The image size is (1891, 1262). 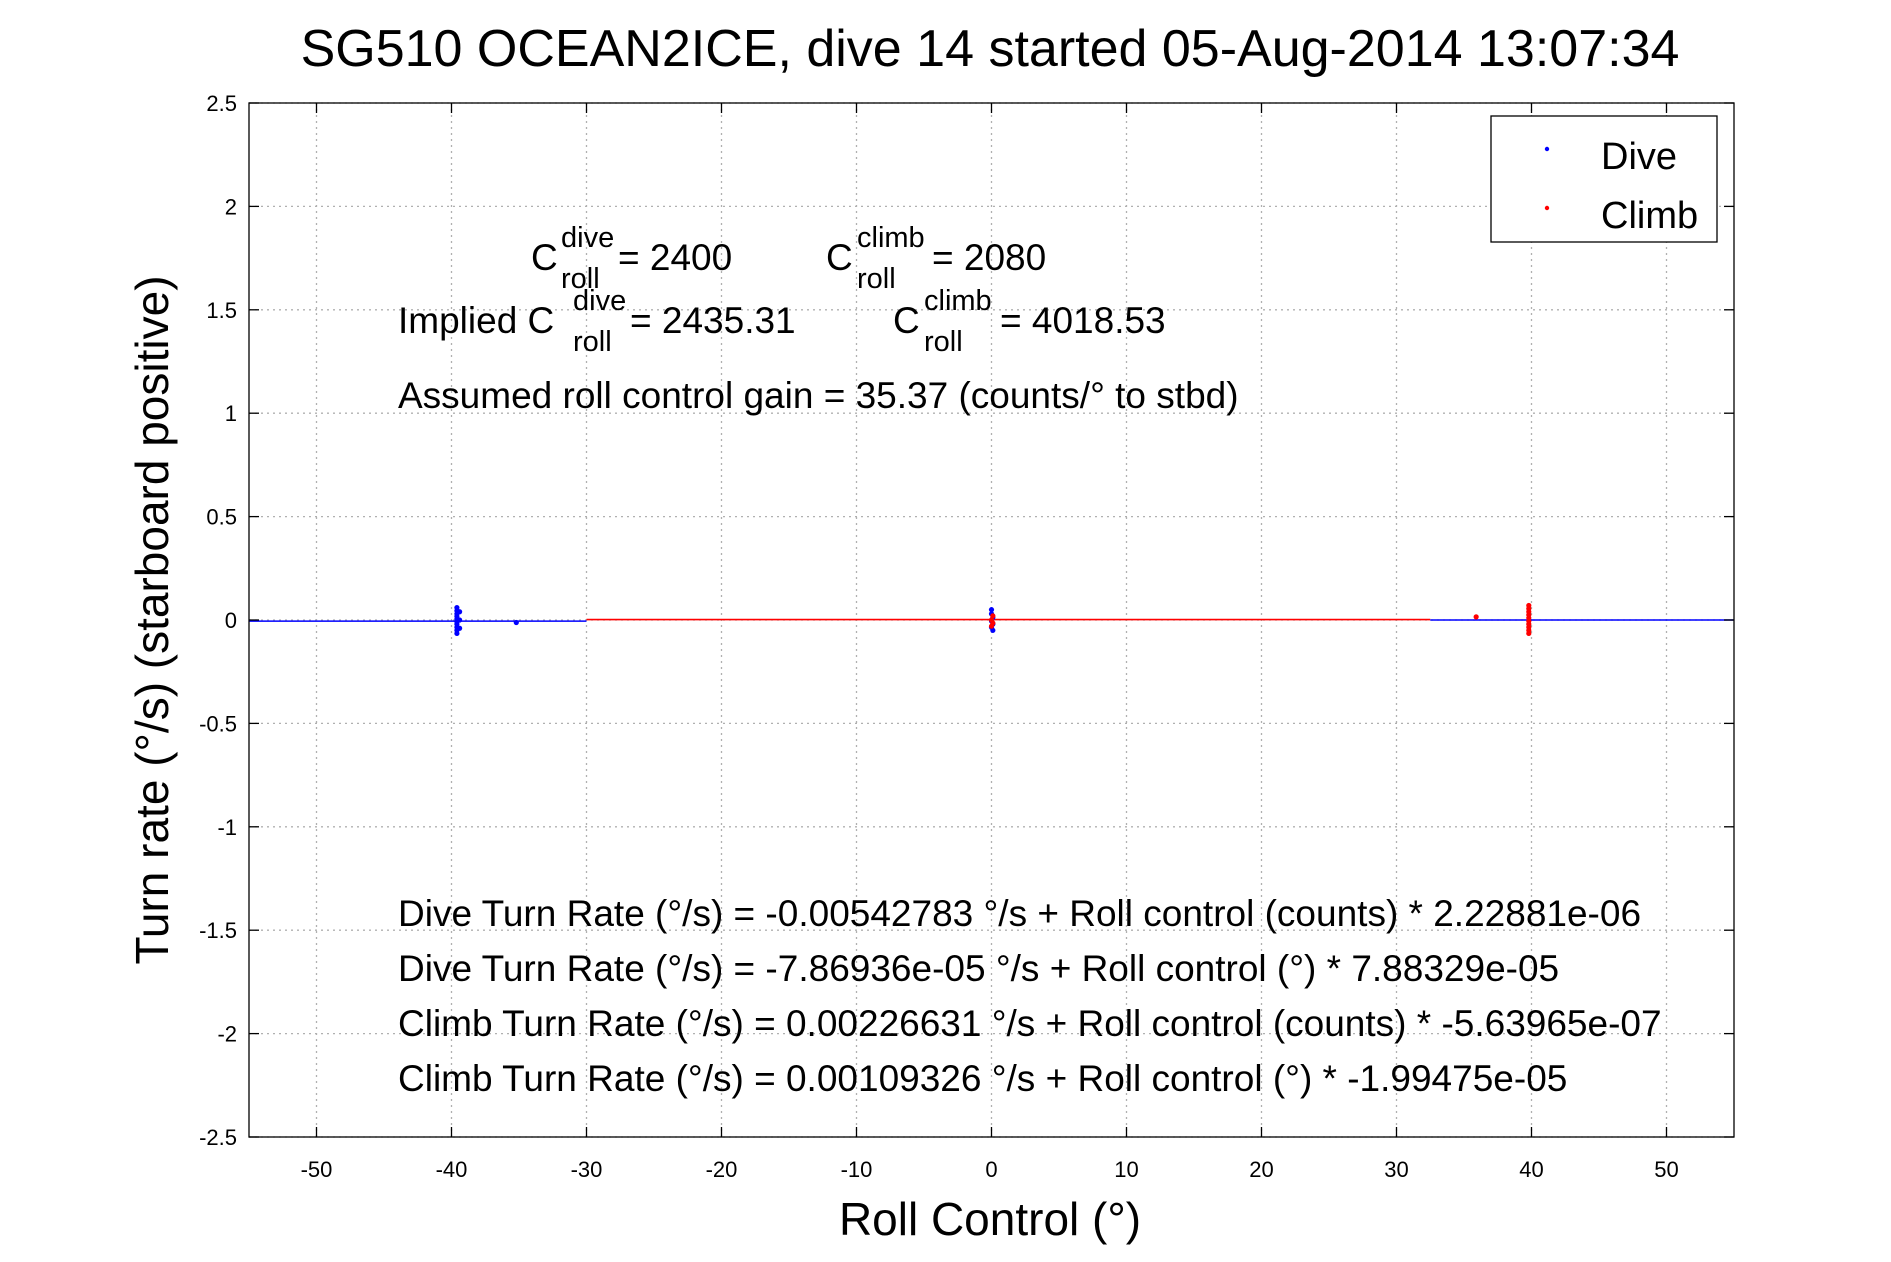 I want to click on x-tick-labels: -50 -40 -30 -20 -10 0 10 20 30 40 50, so click(x=990, y=1169).